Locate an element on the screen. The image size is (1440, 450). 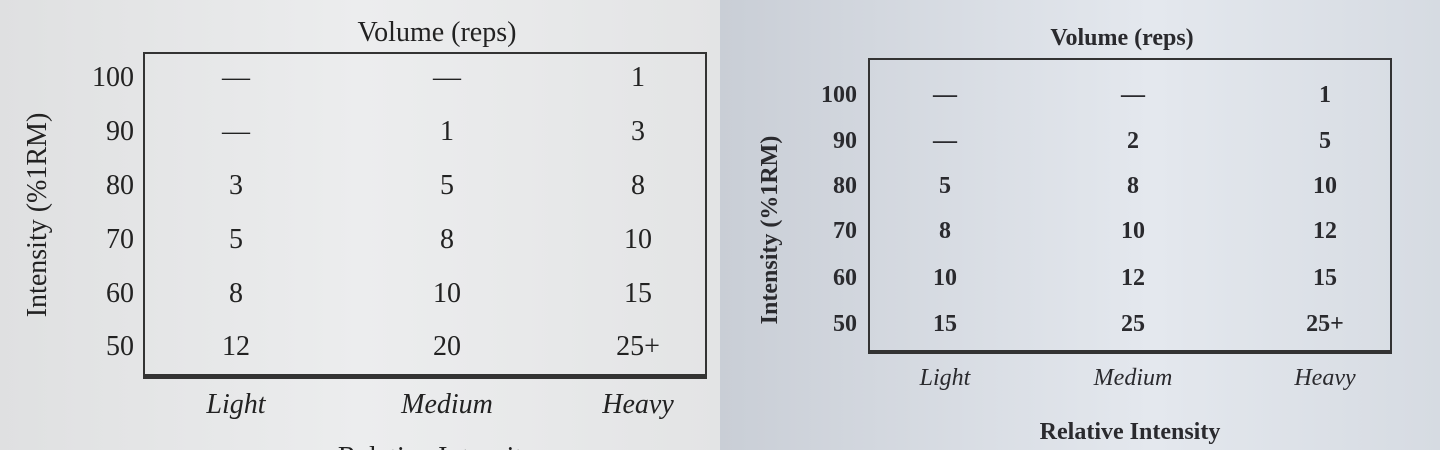
cell: 20 is located at coordinates (447, 346).